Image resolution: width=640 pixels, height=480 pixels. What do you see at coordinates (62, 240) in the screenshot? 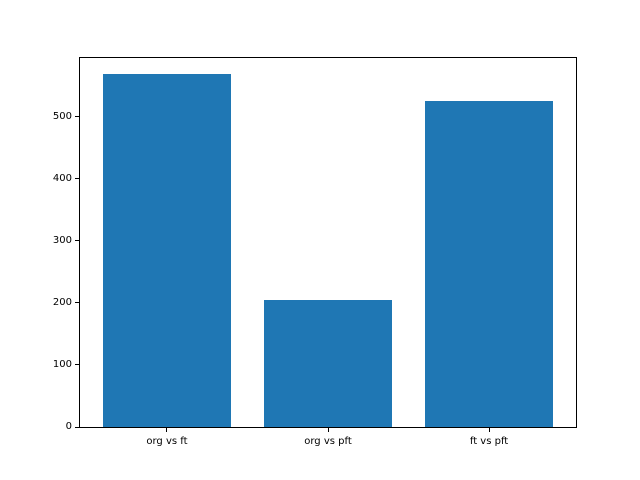
I see `y-tick-label: 300` at bounding box center [62, 240].